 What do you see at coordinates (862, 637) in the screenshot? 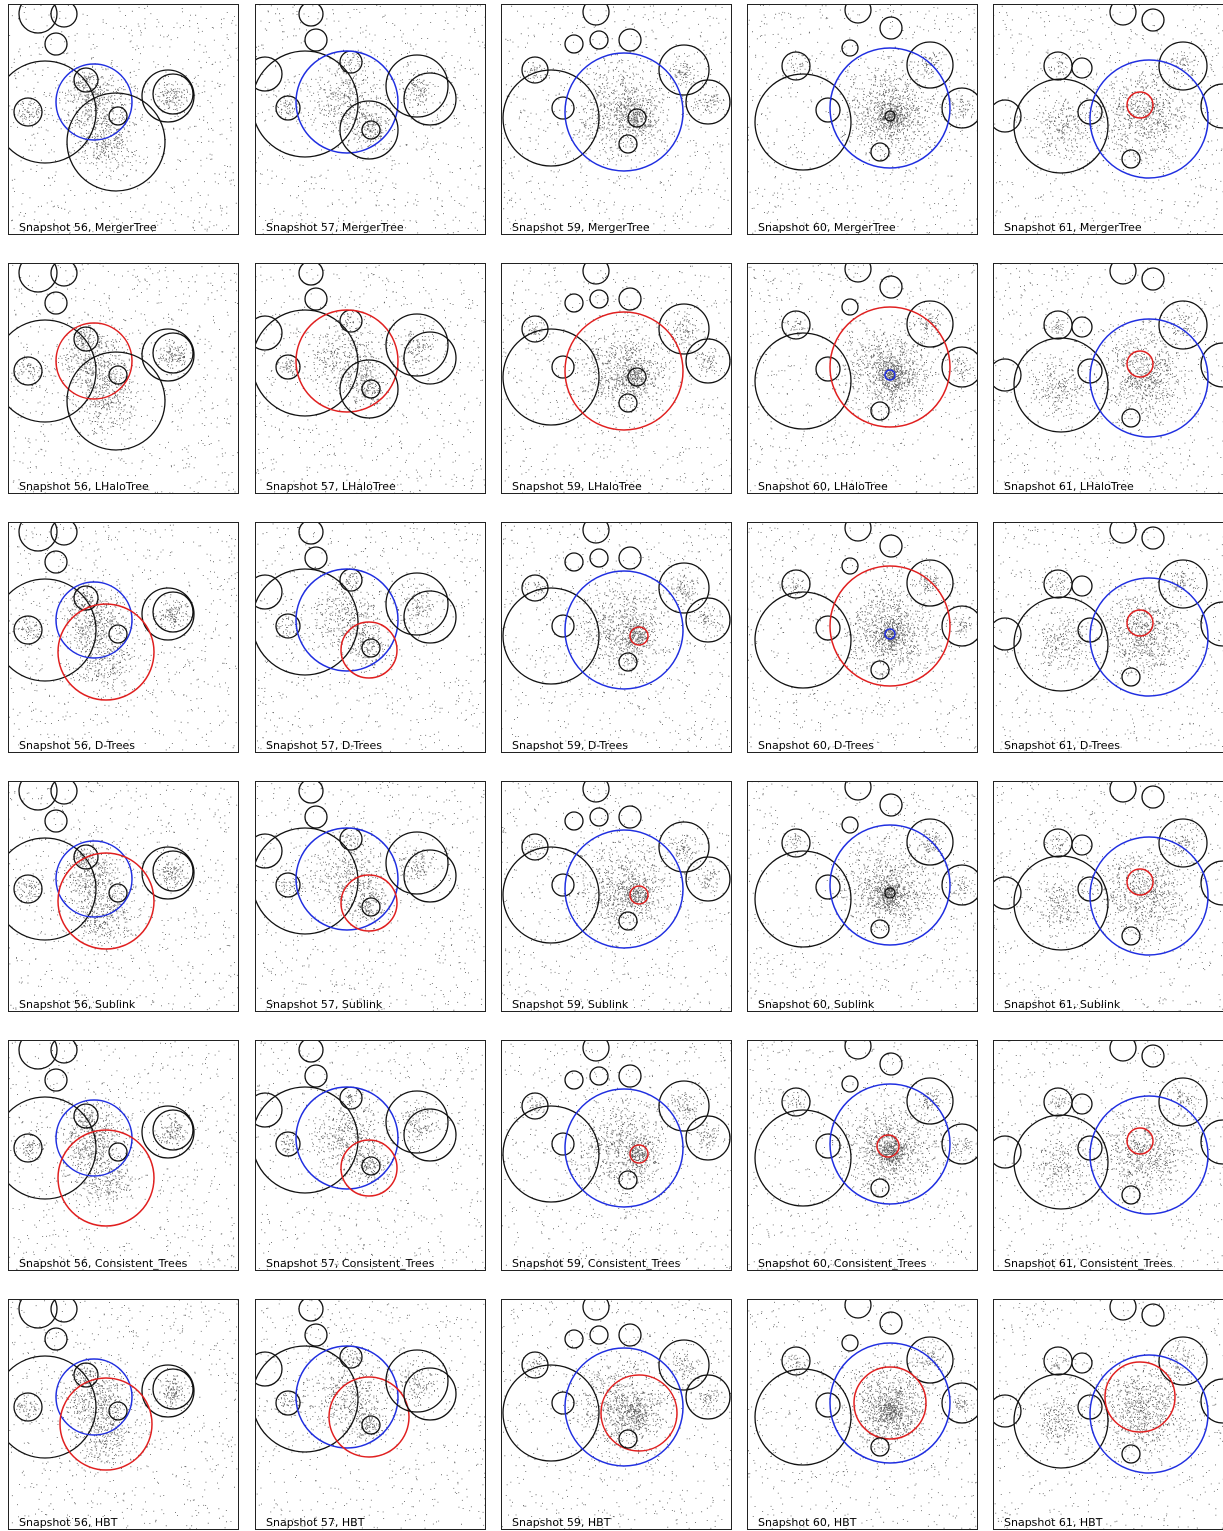
I see `particle-plot: Snapshot 60, D-Trees` at bounding box center [862, 637].